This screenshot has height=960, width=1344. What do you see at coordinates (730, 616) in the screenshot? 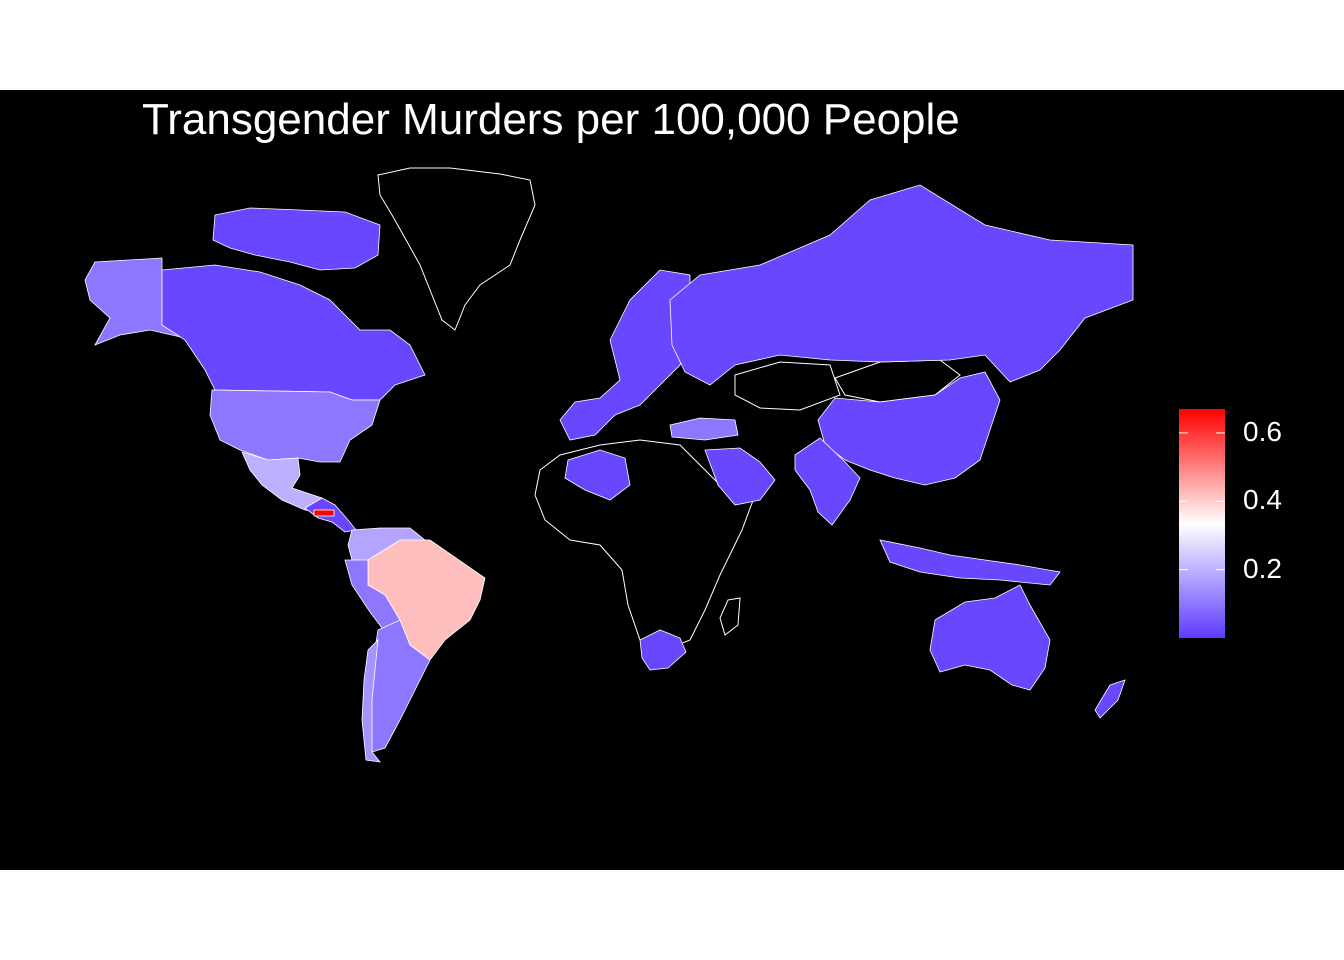
I see `region-madagascar` at bounding box center [730, 616].